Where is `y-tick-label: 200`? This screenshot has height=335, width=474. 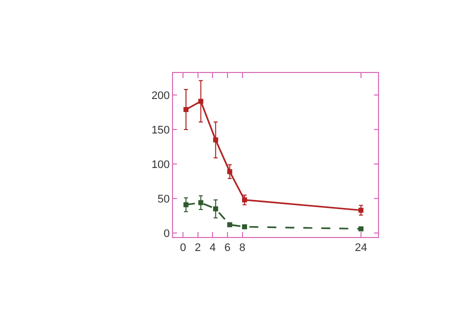
y-tick-label: 200 is located at coordinates (160, 96).